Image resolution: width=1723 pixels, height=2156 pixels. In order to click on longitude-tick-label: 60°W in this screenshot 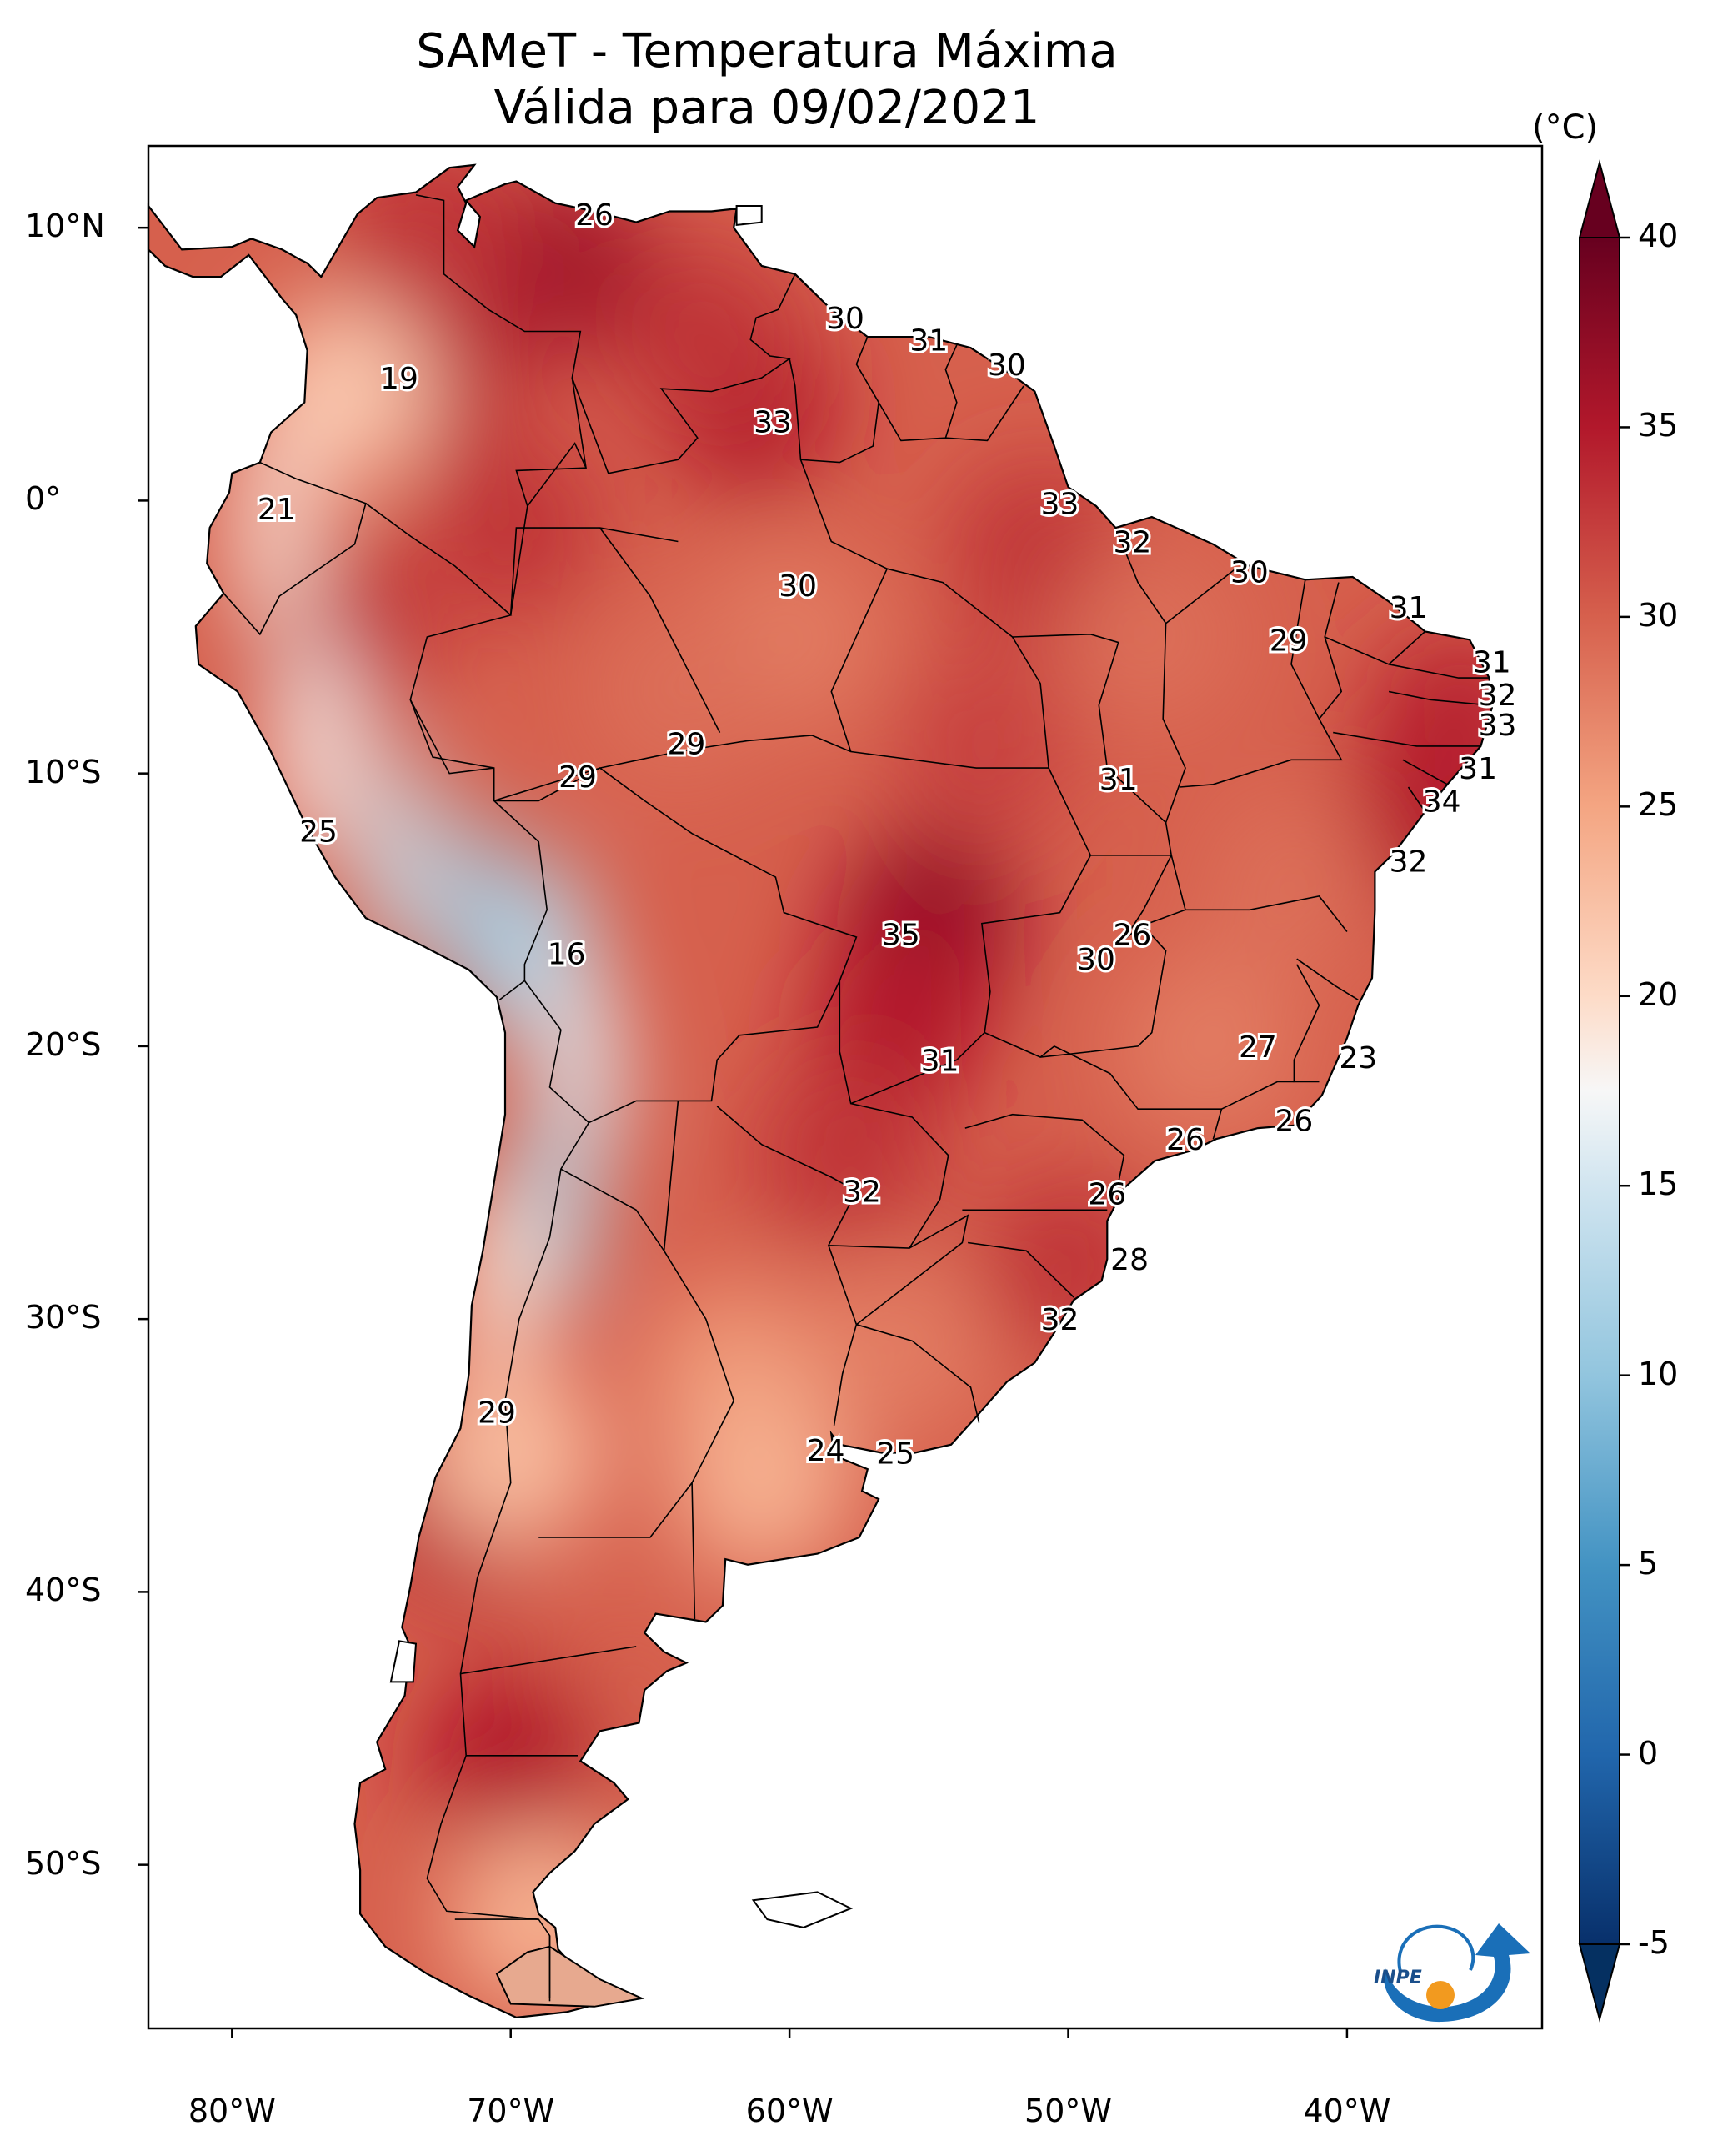, I will do `click(790, 2111)`.